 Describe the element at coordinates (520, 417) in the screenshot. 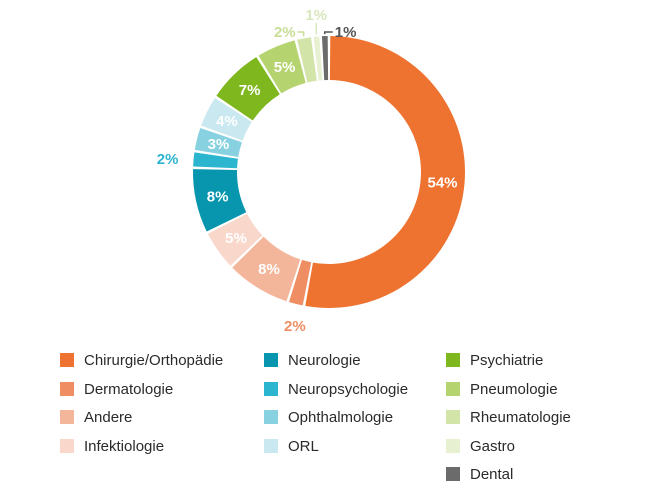

I see `legend-label: Rheumatologie` at that location.